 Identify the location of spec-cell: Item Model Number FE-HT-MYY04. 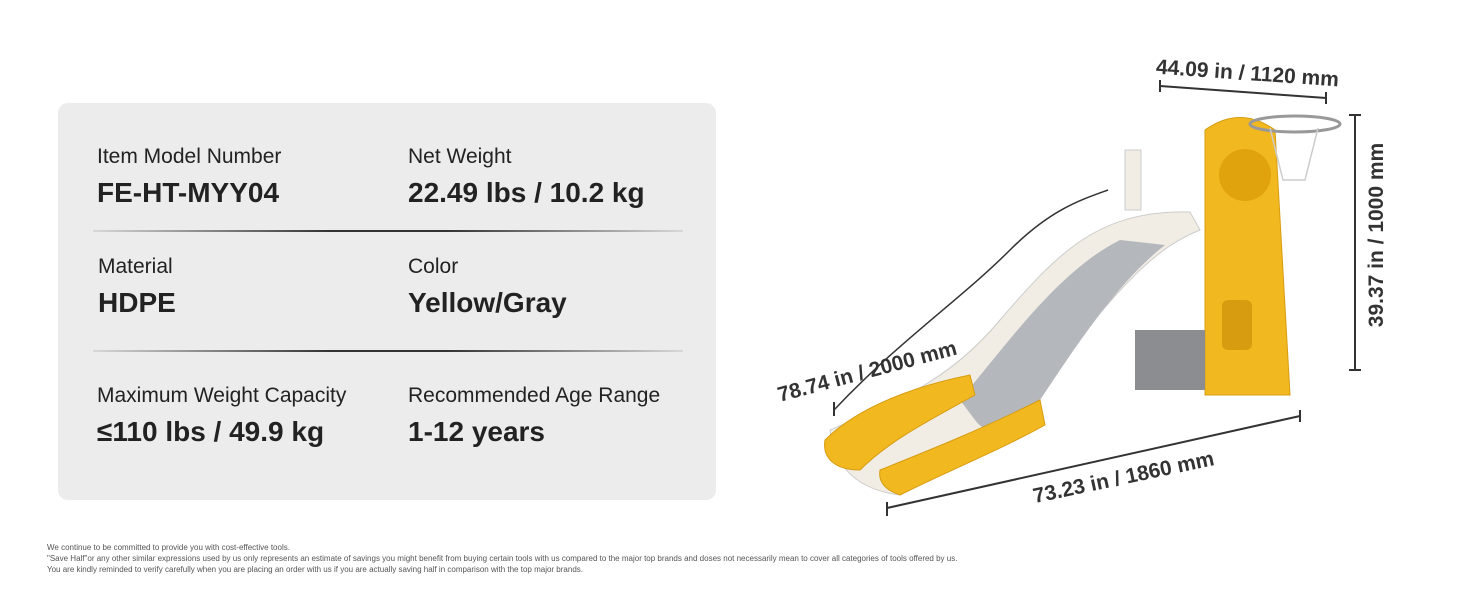
(189, 177).